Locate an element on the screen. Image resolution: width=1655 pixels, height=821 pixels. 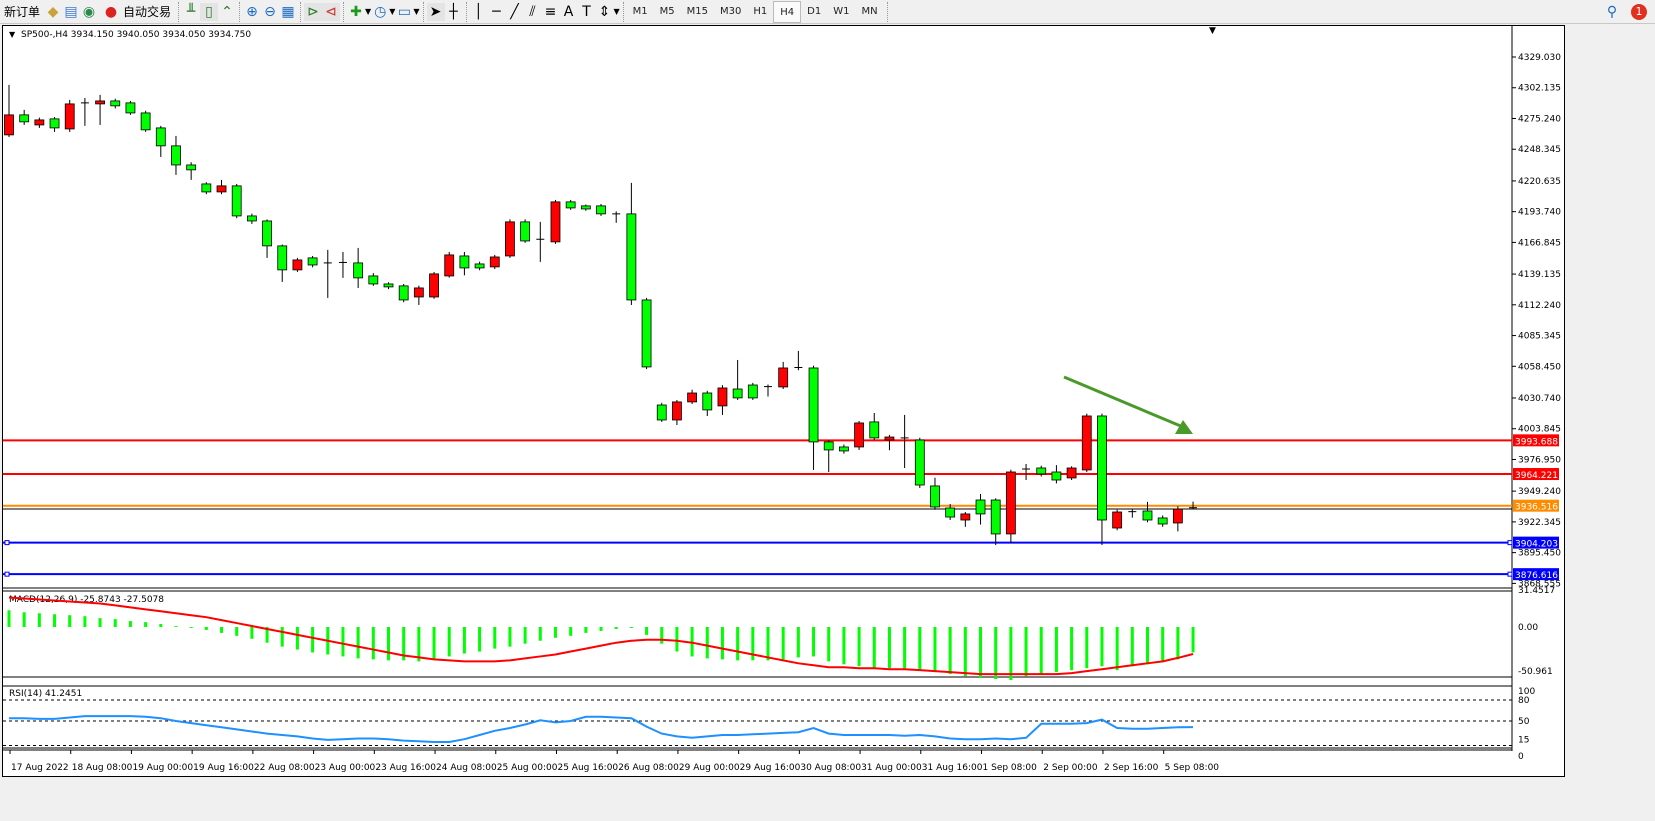
price-tick-label: 4003.845 is located at coordinates (1539, 430).